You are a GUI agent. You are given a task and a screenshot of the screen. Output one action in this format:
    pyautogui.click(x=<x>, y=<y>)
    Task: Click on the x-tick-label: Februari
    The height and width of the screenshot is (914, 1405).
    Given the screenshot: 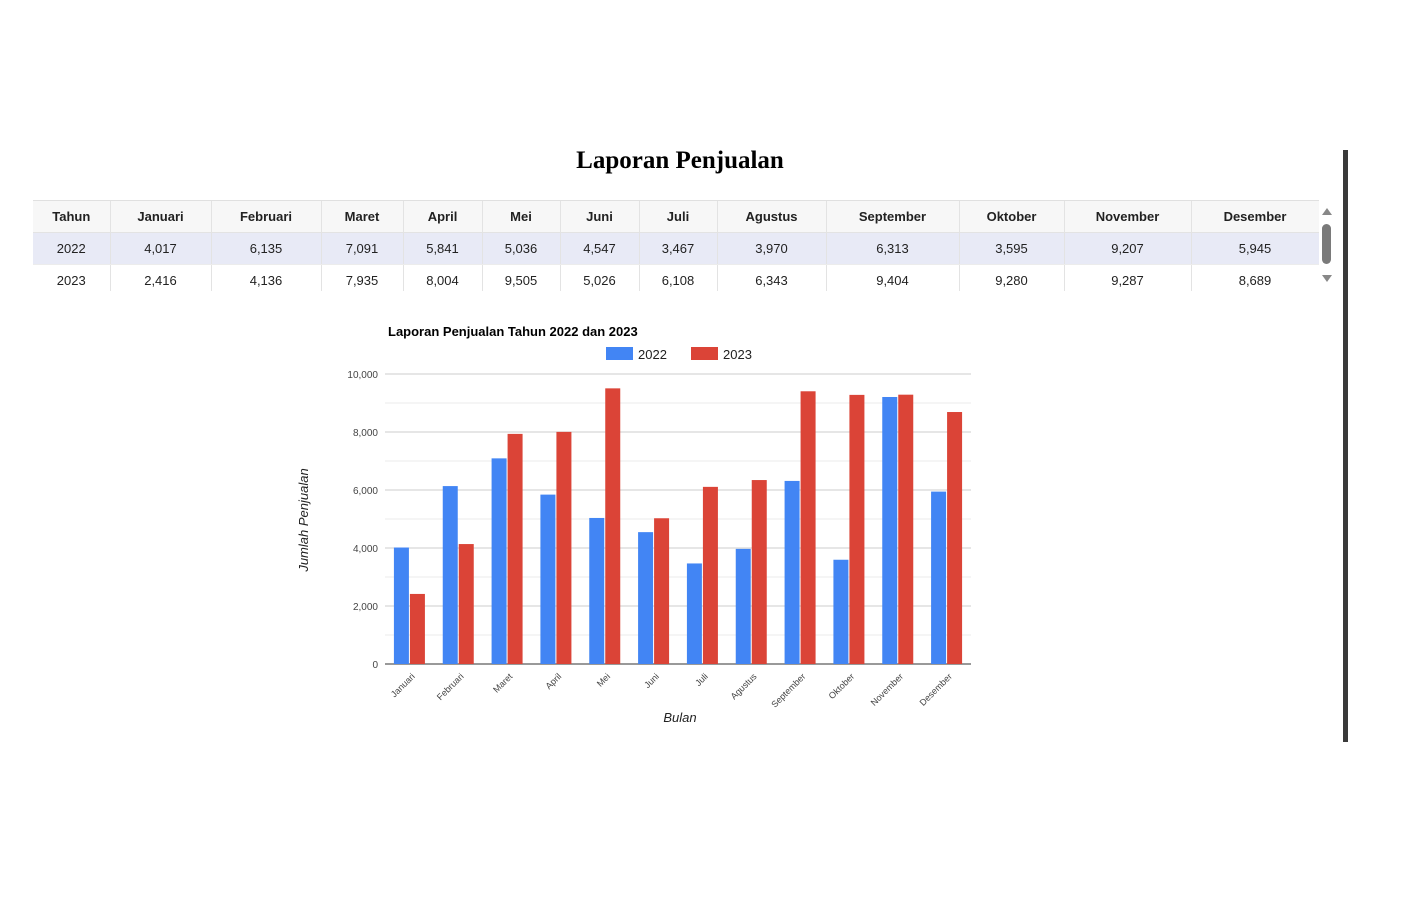 What is the action you would take?
    pyautogui.click(x=450, y=686)
    